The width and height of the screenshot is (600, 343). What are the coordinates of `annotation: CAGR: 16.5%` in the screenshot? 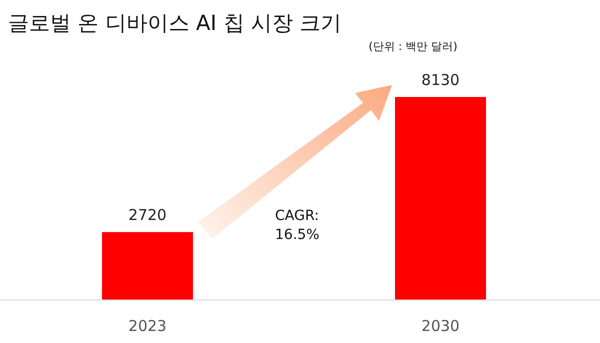 It's located at (297, 225).